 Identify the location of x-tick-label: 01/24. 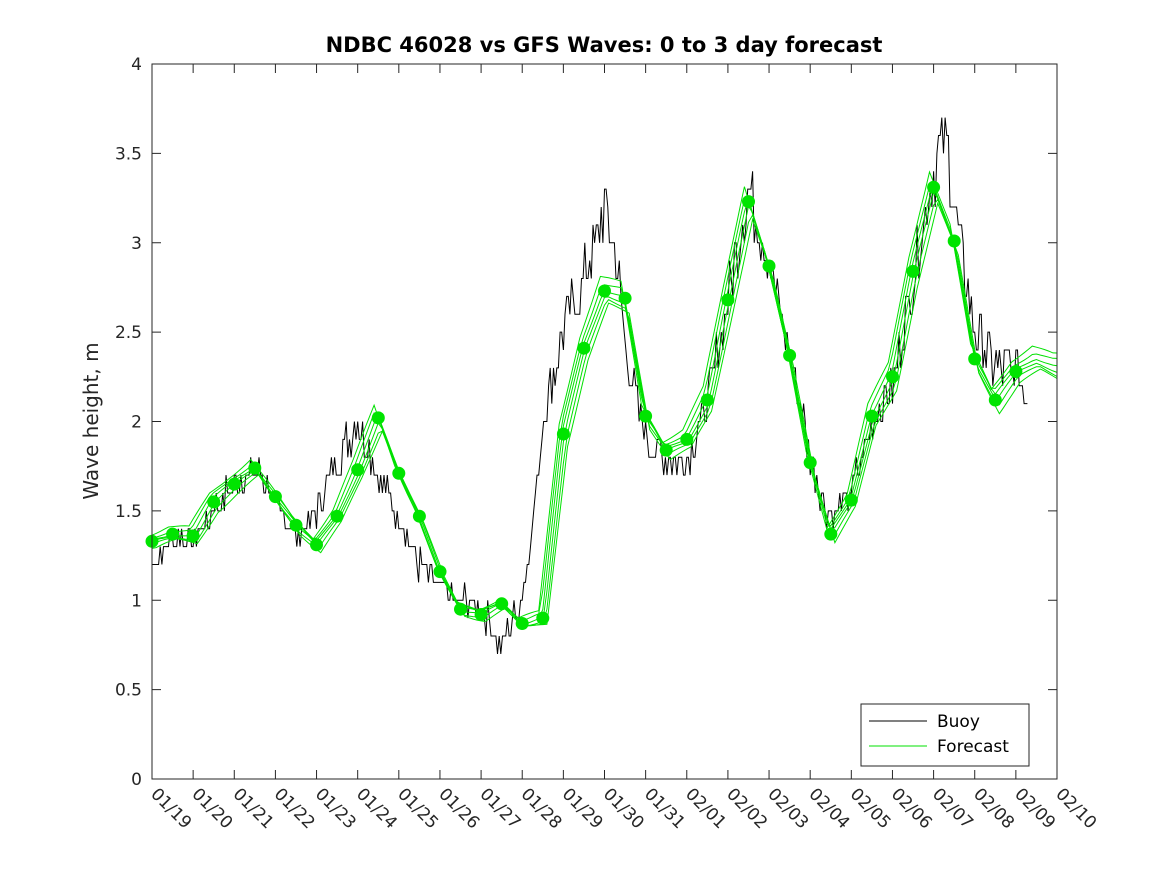
(376, 808).